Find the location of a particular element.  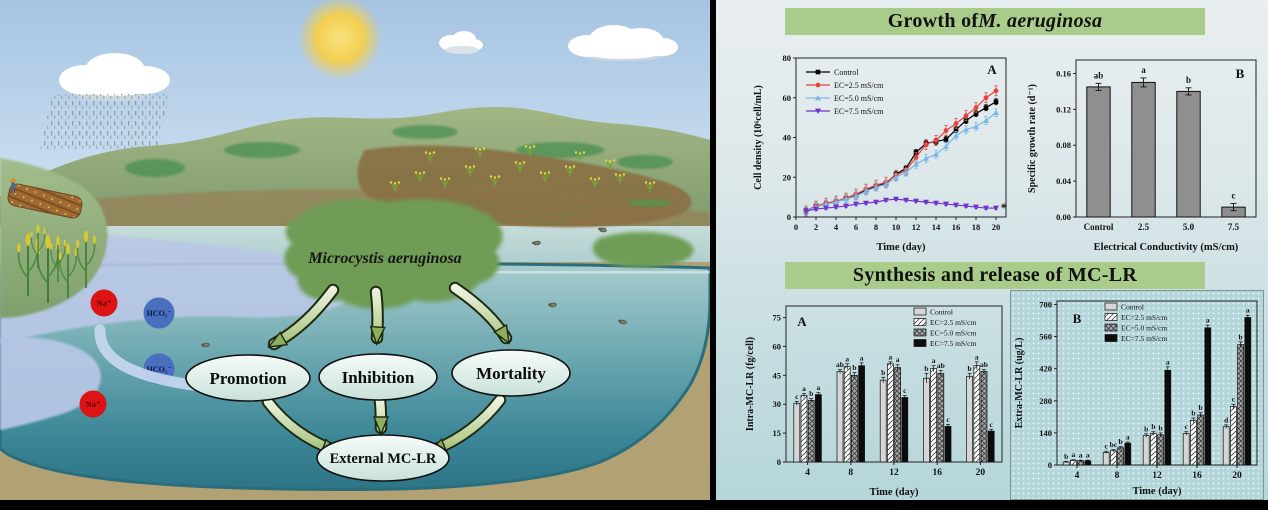

node-mortality: Mortality is located at coordinates (511, 373).